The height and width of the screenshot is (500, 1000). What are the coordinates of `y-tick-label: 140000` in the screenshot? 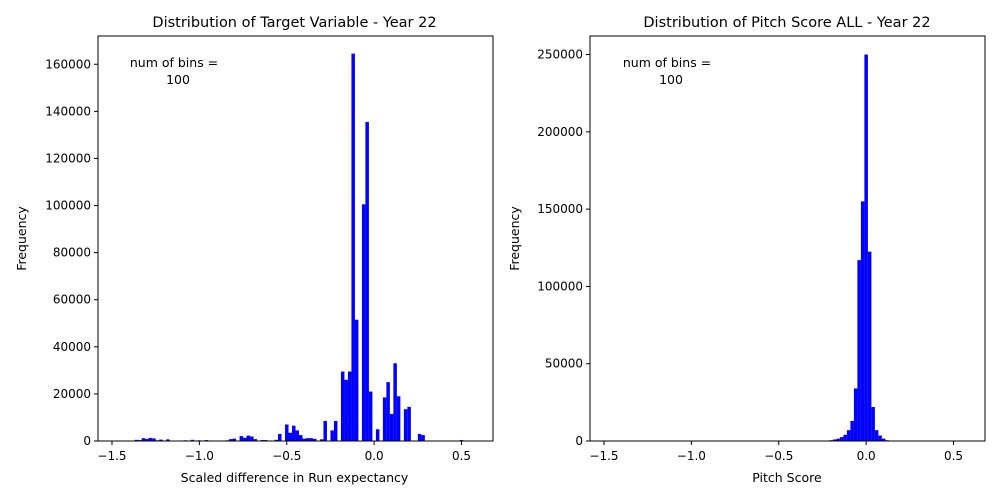 It's located at (68, 111).